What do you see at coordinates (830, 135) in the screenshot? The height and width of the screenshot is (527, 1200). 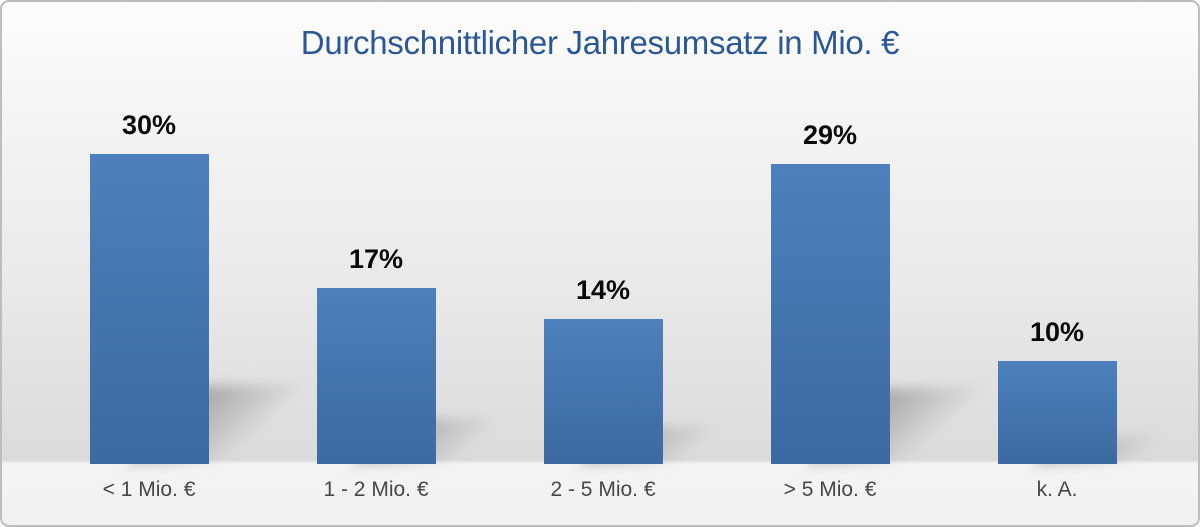 I see `value-label: 29%` at bounding box center [830, 135].